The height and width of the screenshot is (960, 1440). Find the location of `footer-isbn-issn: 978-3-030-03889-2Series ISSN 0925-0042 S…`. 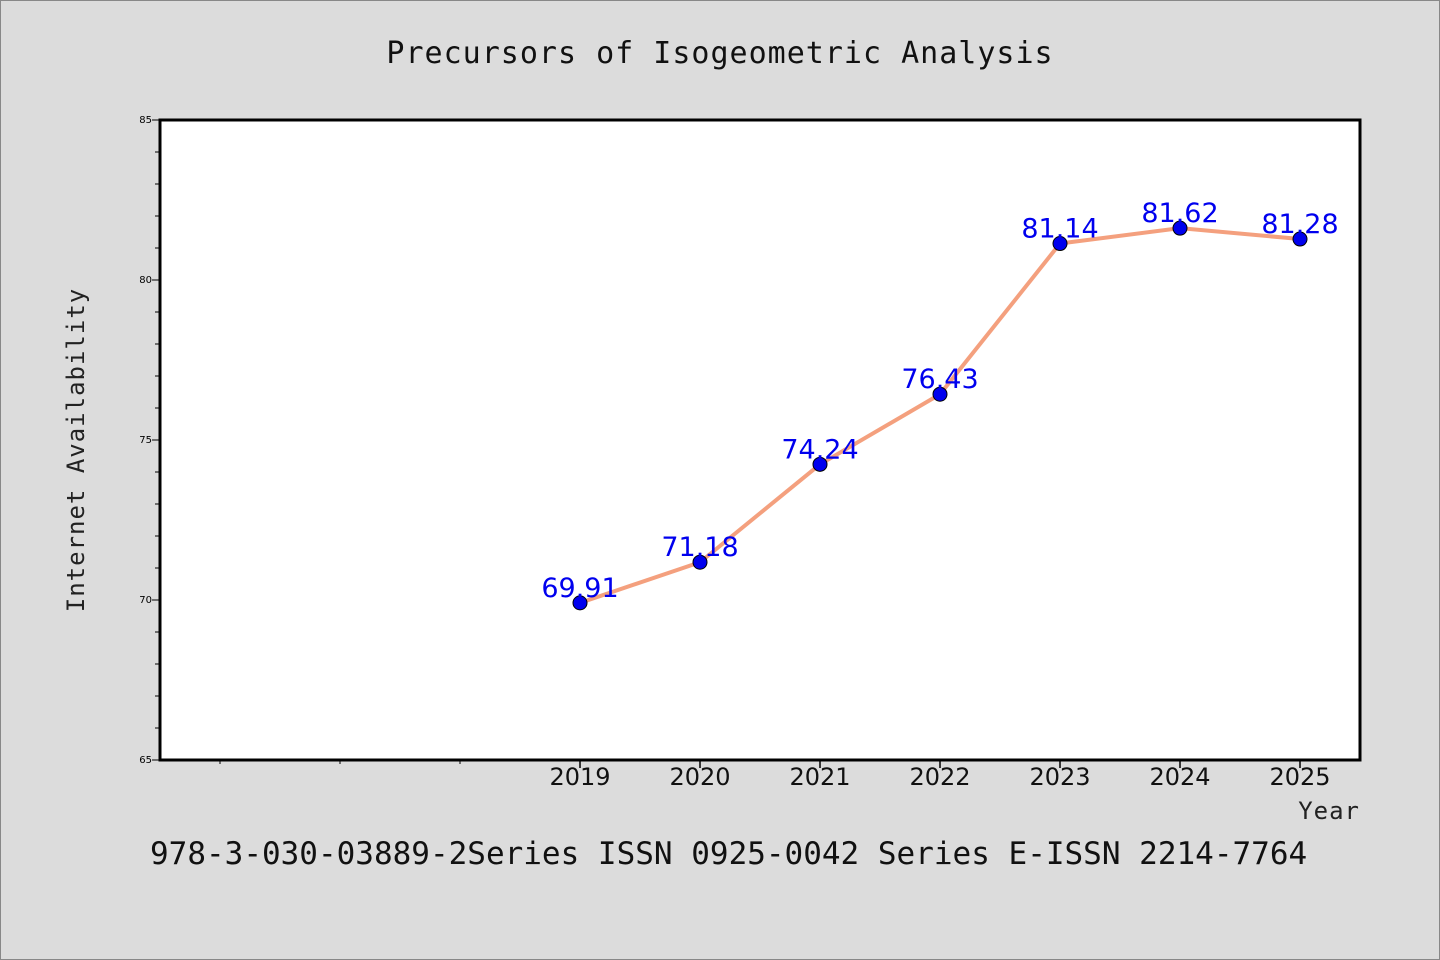

footer-isbn-issn: 978-3-030-03889-2Series ISSN 0925-0042 S… is located at coordinates (728, 854).